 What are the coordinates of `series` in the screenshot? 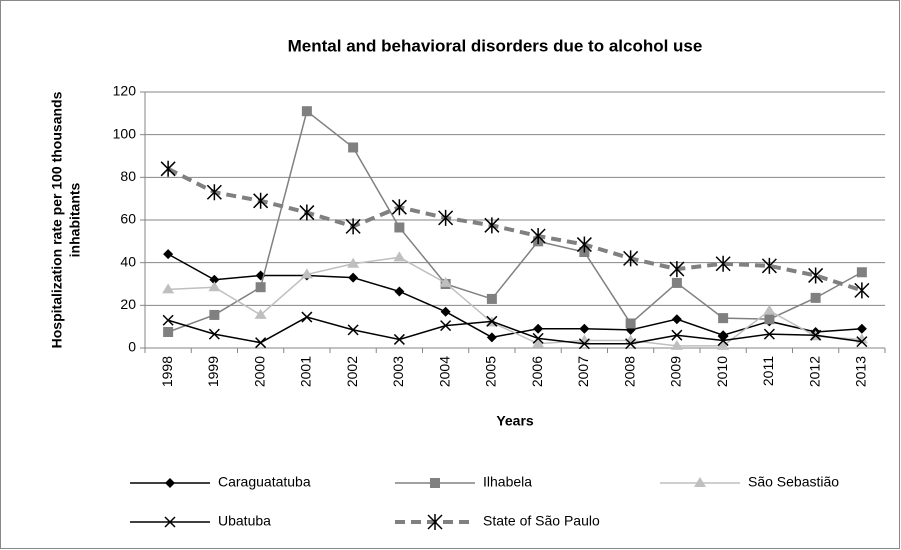 It's located at (515, 330).